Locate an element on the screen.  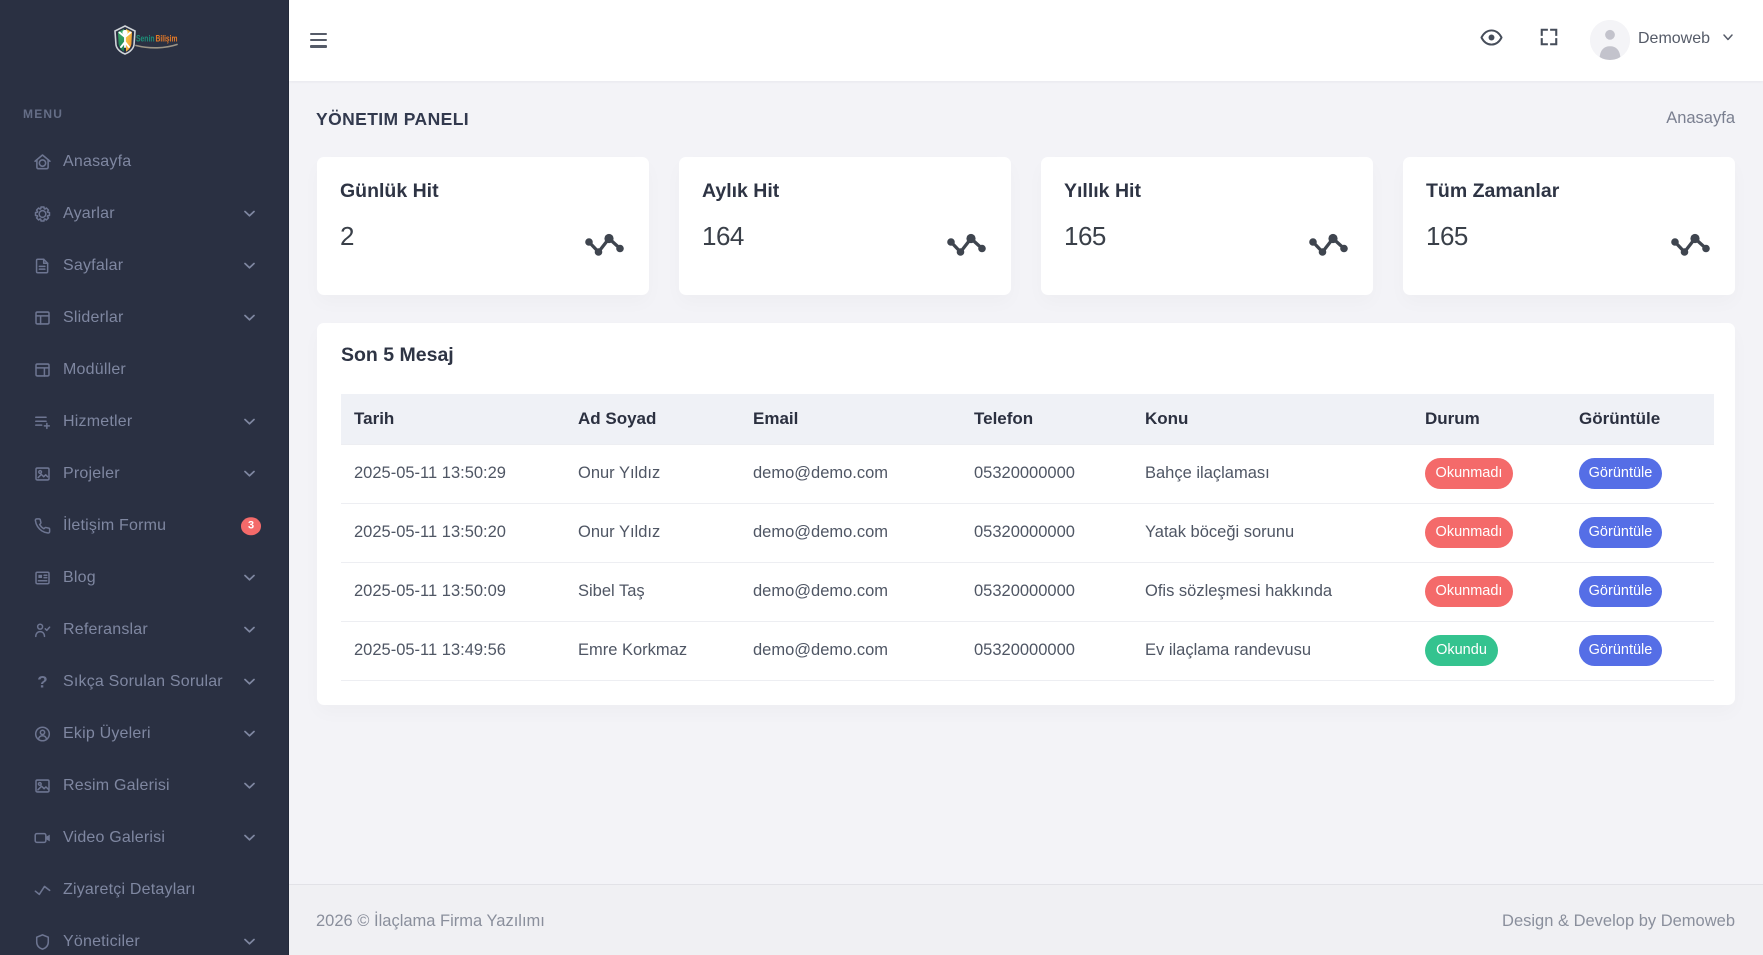
svg-text: Bilişim is located at coordinates (166, 39).